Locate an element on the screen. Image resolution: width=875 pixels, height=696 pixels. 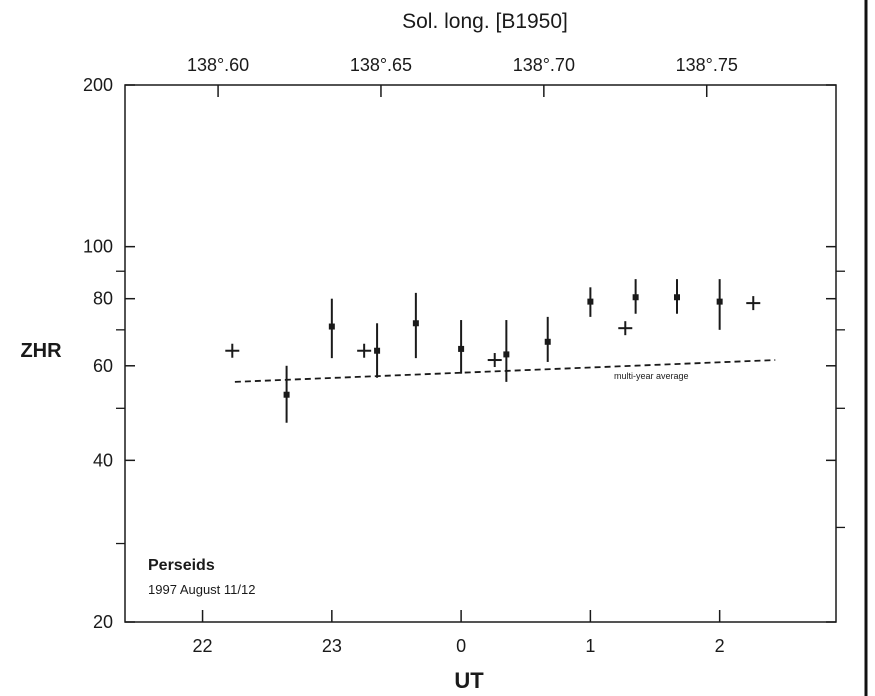
y-tick-label: 20 is located at coordinates (103, 622).